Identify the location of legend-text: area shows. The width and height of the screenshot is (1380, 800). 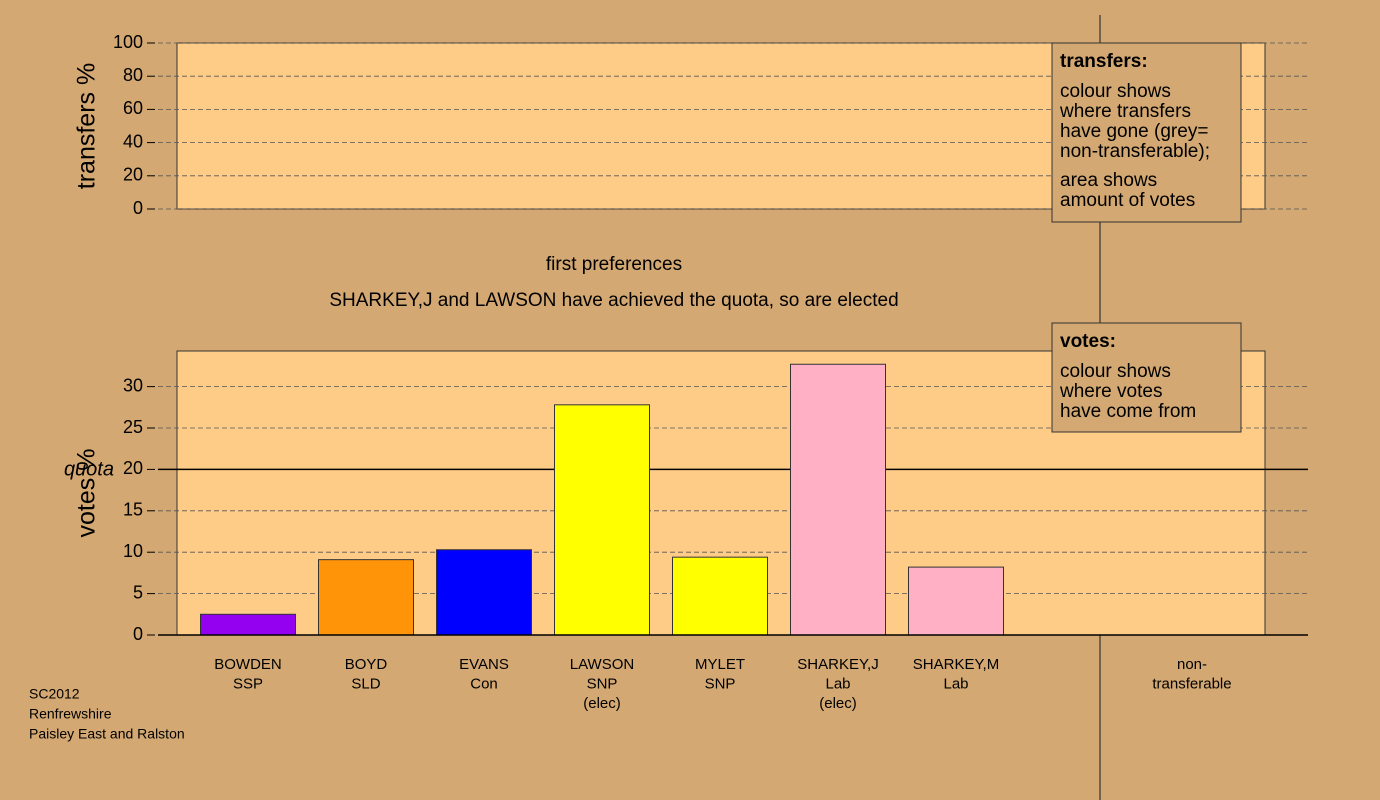
(1108, 180).